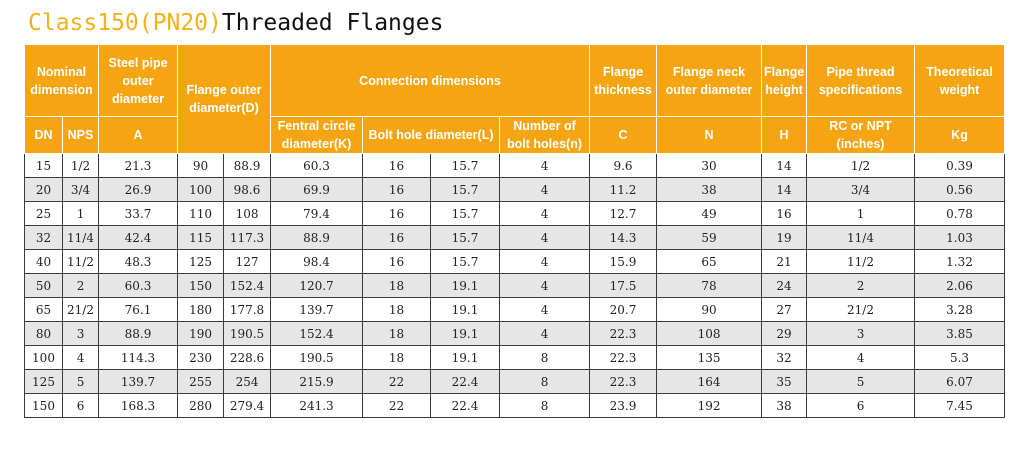 Image resolution: width=1024 pixels, height=457 pixels. Describe the element at coordinates (138, 309) in the screenshot. I see `cell-pipe-outer-diameter: 76.1` at that location.